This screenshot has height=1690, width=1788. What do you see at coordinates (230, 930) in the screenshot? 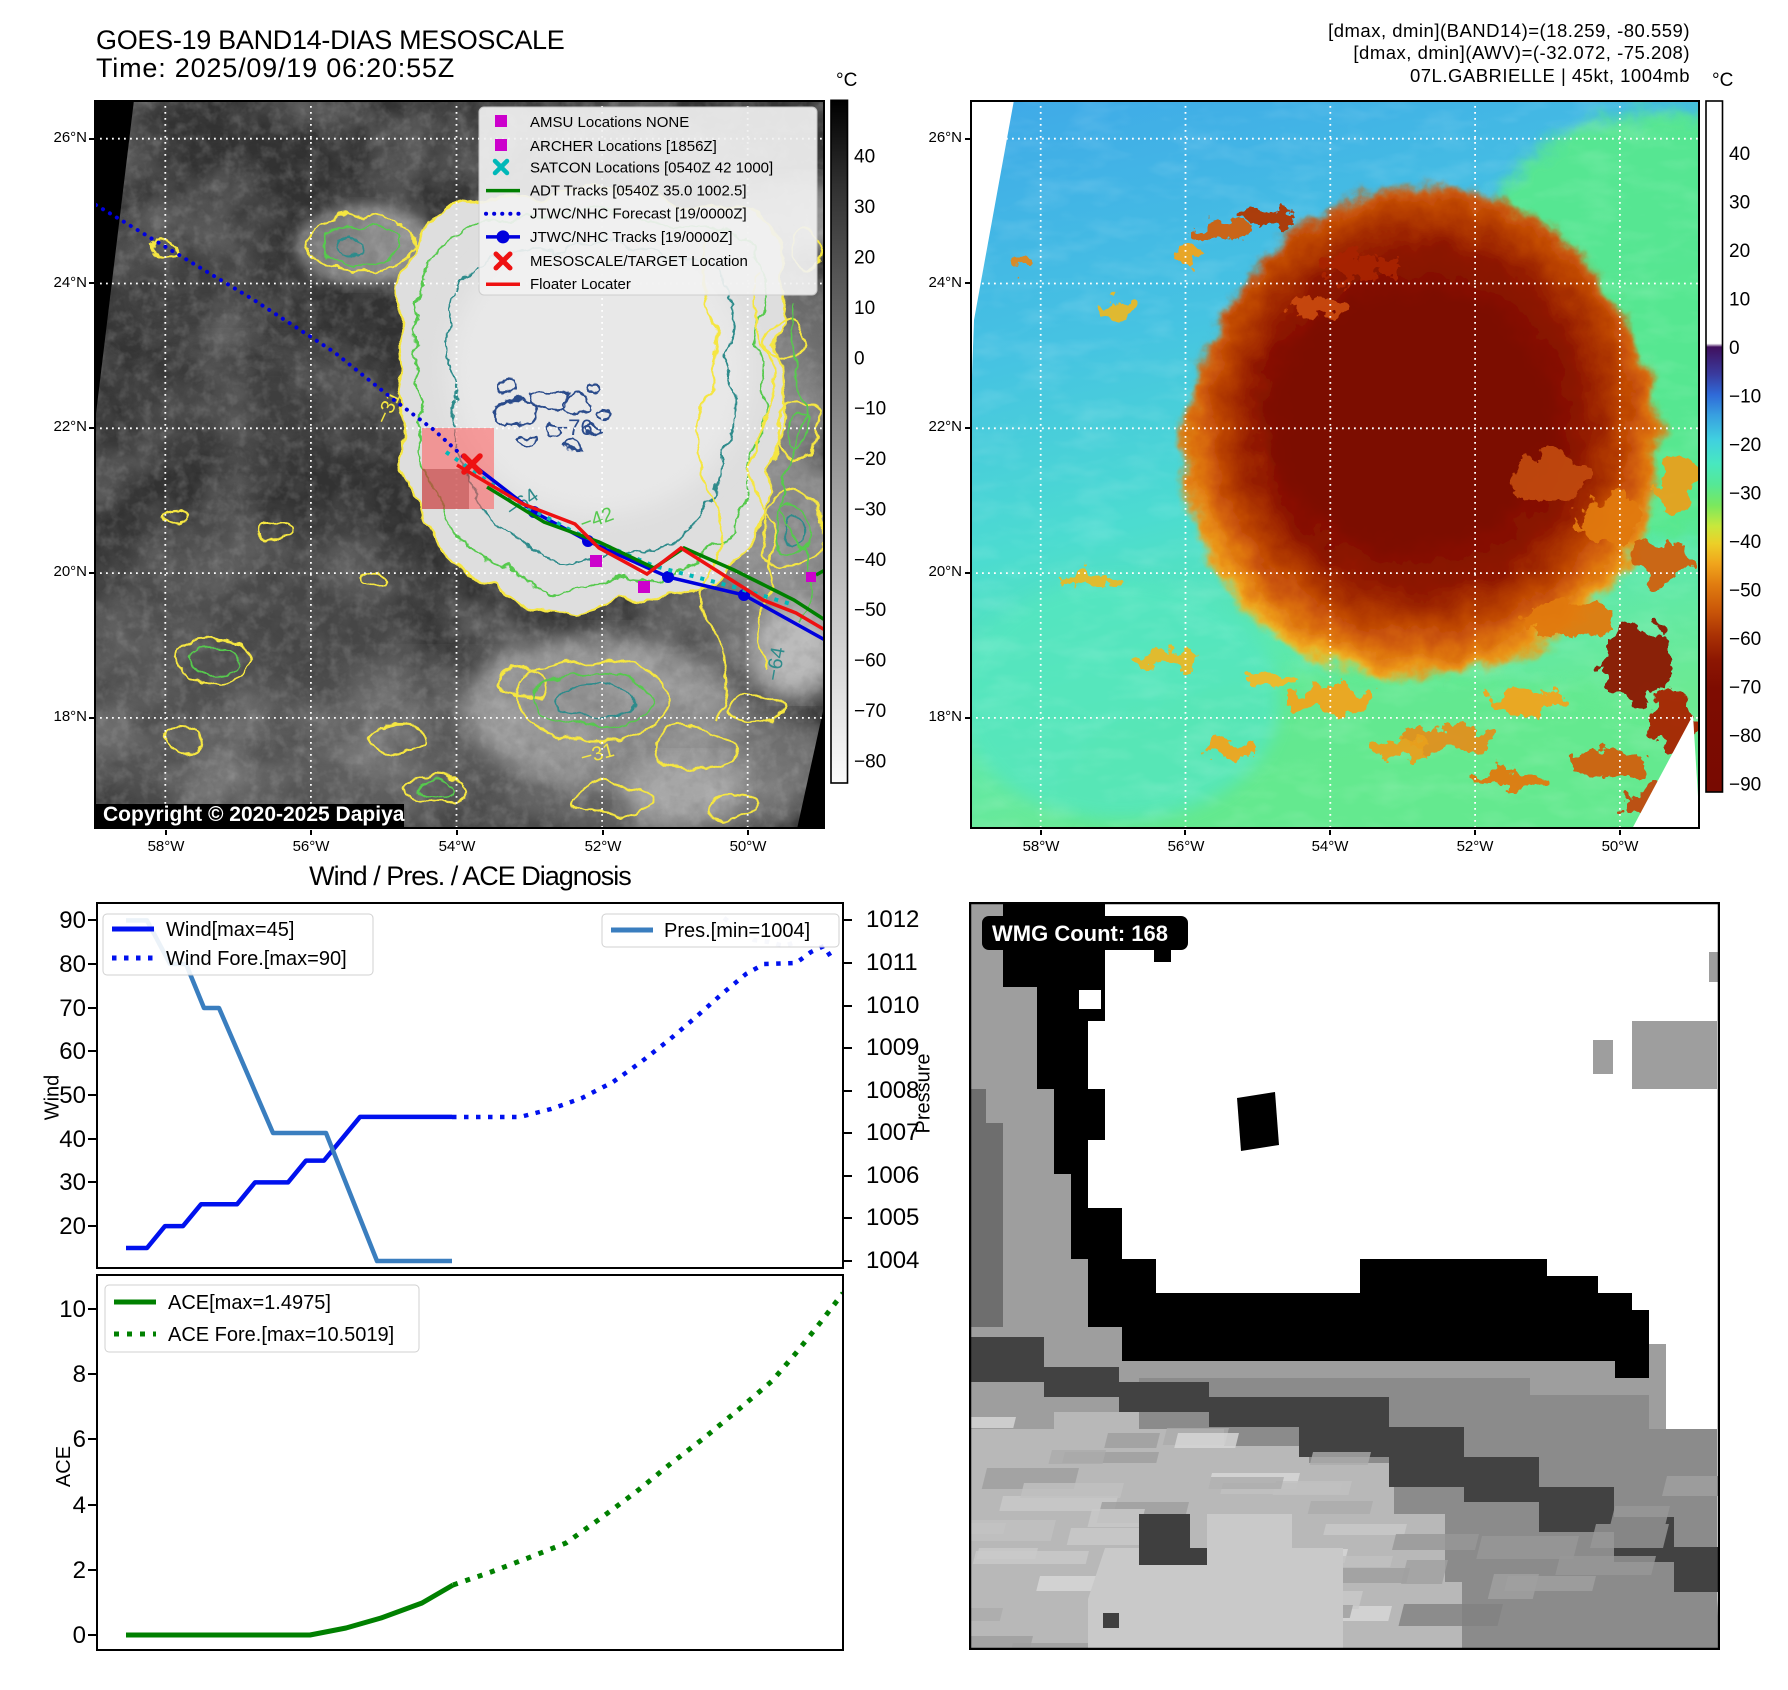
I see `svg-text: Wind[max=45]` at bounding box center [230, 930].